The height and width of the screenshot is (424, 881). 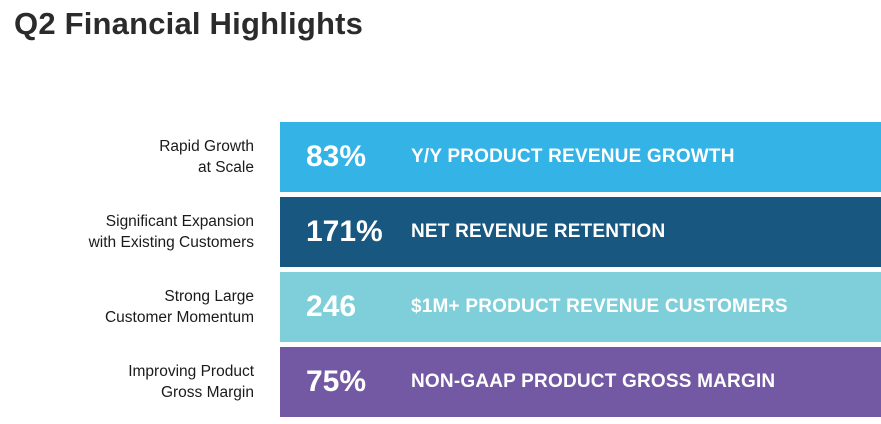 What do you see at coordinates (179, 221) in the screenshot?
I see `row-label-line1: Significant Expansion` at bounding box center [179, 221].